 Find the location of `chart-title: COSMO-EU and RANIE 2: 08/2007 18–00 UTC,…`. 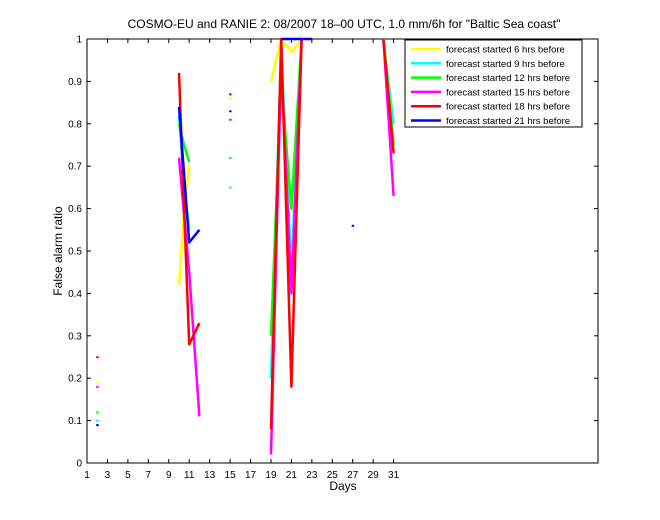

chart-title: COSMO-EU and RANIE 2: 08/2007 18–00 UTC,… is located at coordinates (344, 24).